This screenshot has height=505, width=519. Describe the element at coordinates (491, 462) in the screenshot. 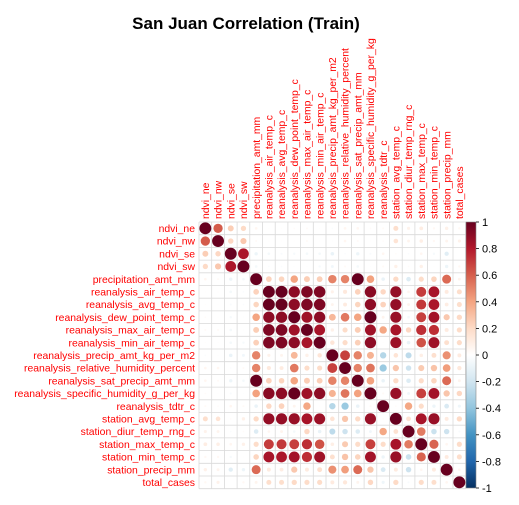

I see `colorbar-tick-label: -0.8` at that location.